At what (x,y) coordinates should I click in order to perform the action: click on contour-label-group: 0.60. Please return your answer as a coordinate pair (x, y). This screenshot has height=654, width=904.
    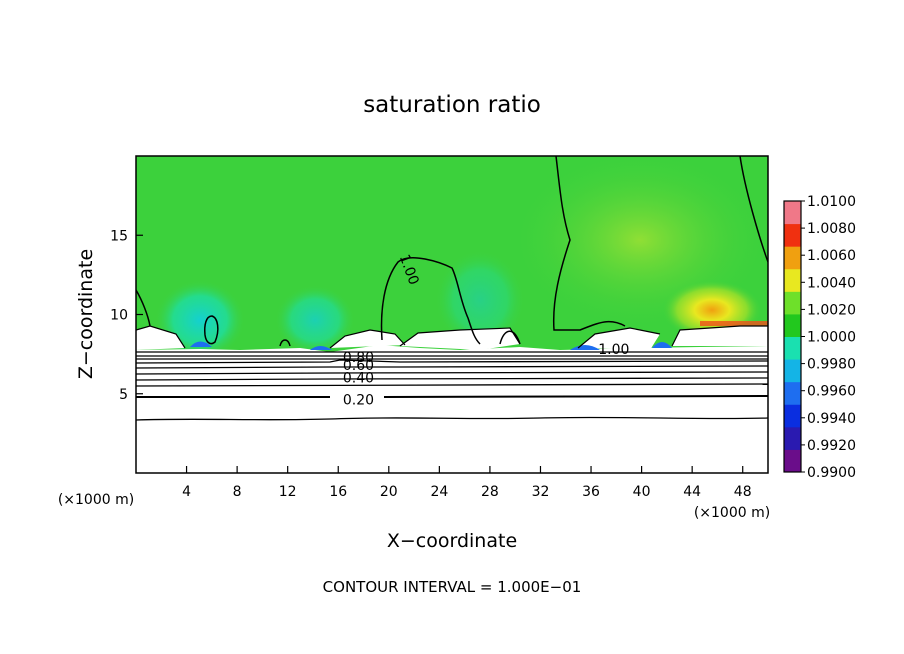
    Looking at the image, I should click on (358, 366).